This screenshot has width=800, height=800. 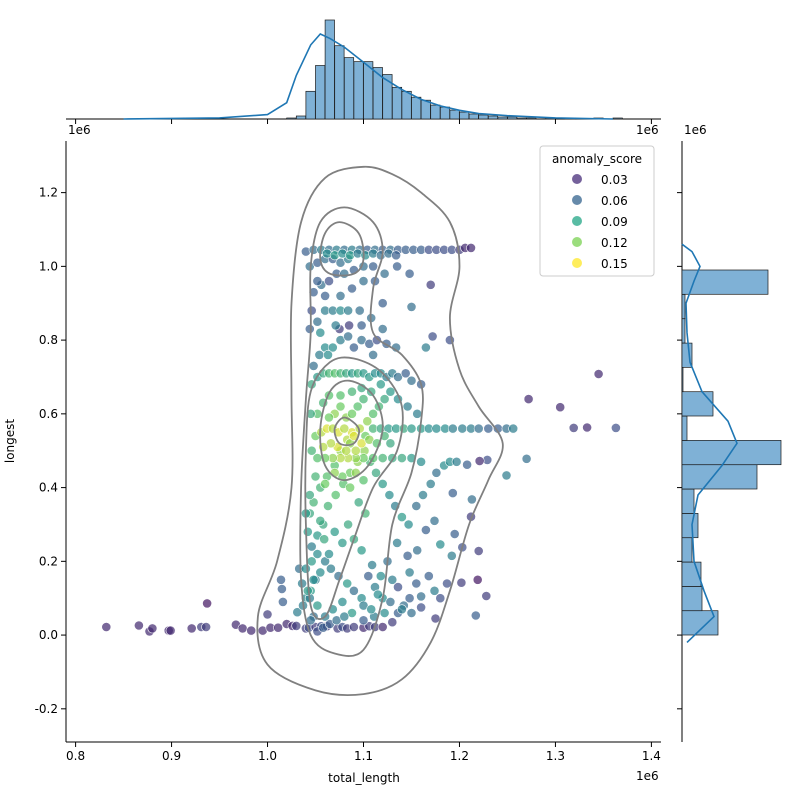 What do you see at coordinates (709, 443) in the screenshot?
I see `marginal-y-kde` at bounding box center [709, 443].